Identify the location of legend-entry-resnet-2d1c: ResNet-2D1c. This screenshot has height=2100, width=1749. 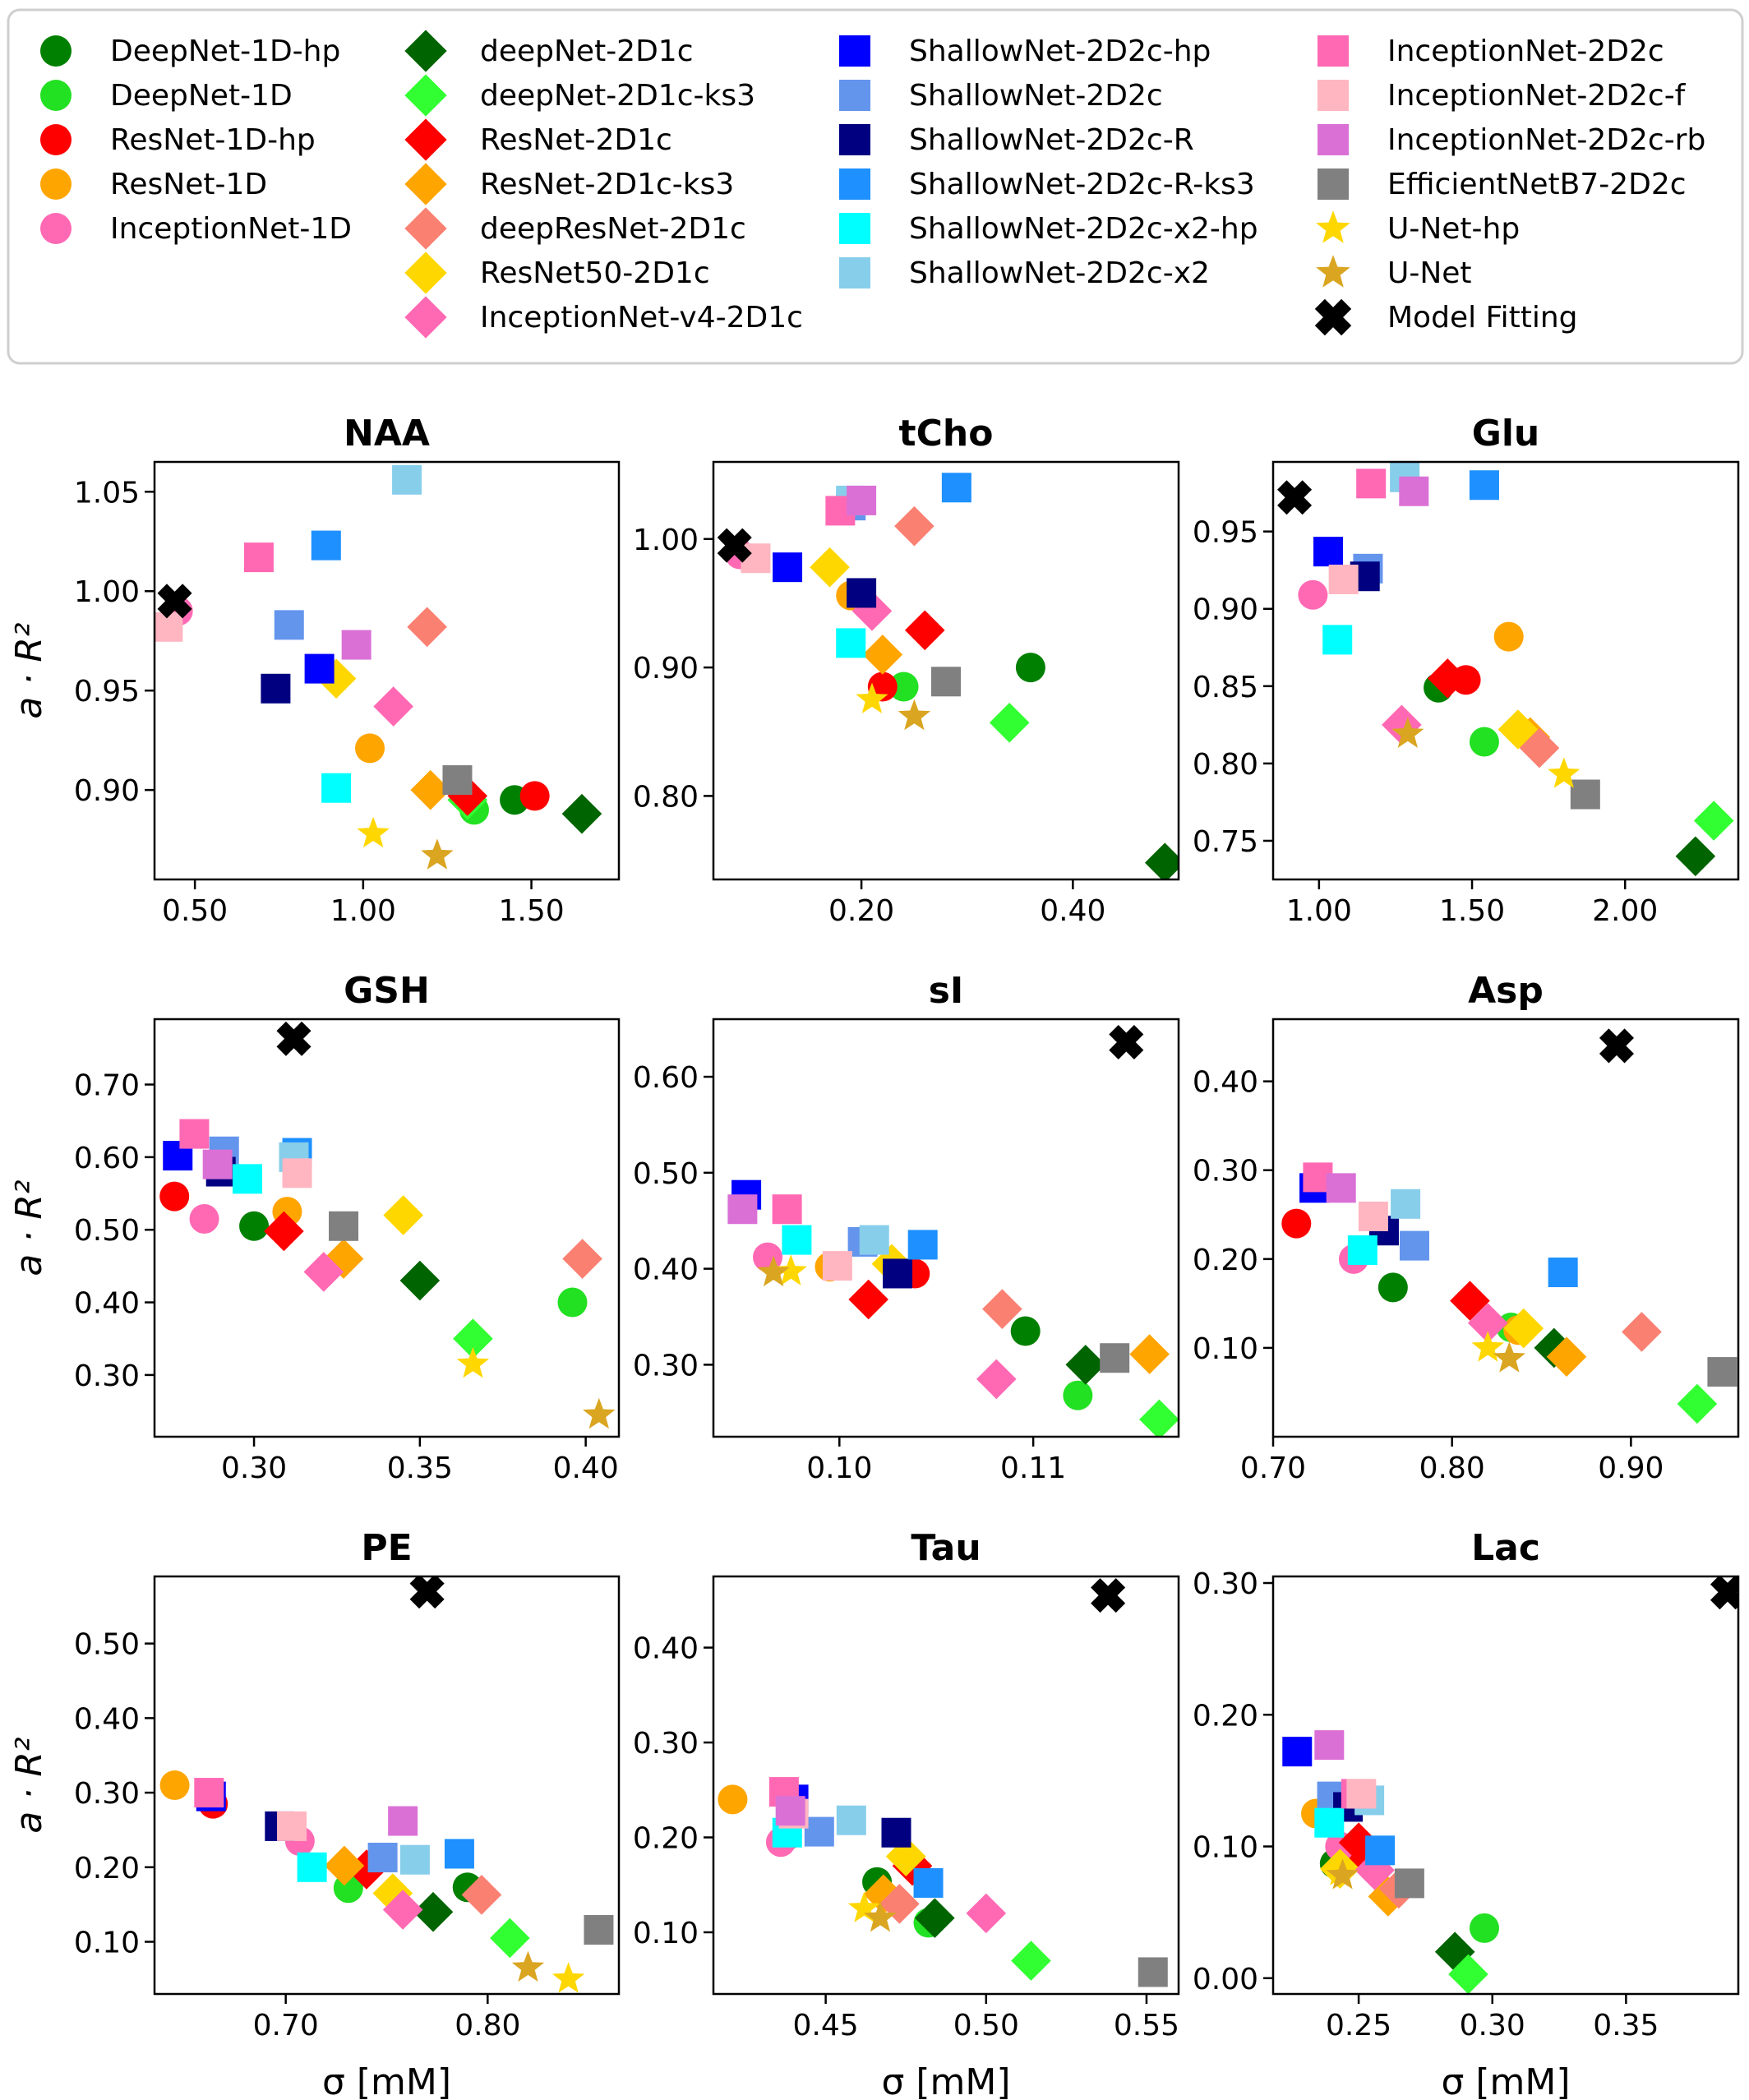
(538, 139).